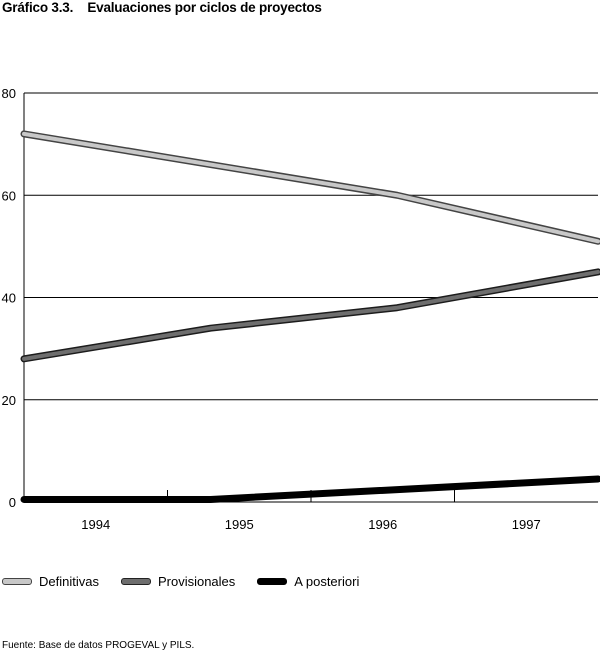  Describe the element at coordinates (526, 524) in the screenshot. I see `x-tick-label-1997: 1997` at that location.